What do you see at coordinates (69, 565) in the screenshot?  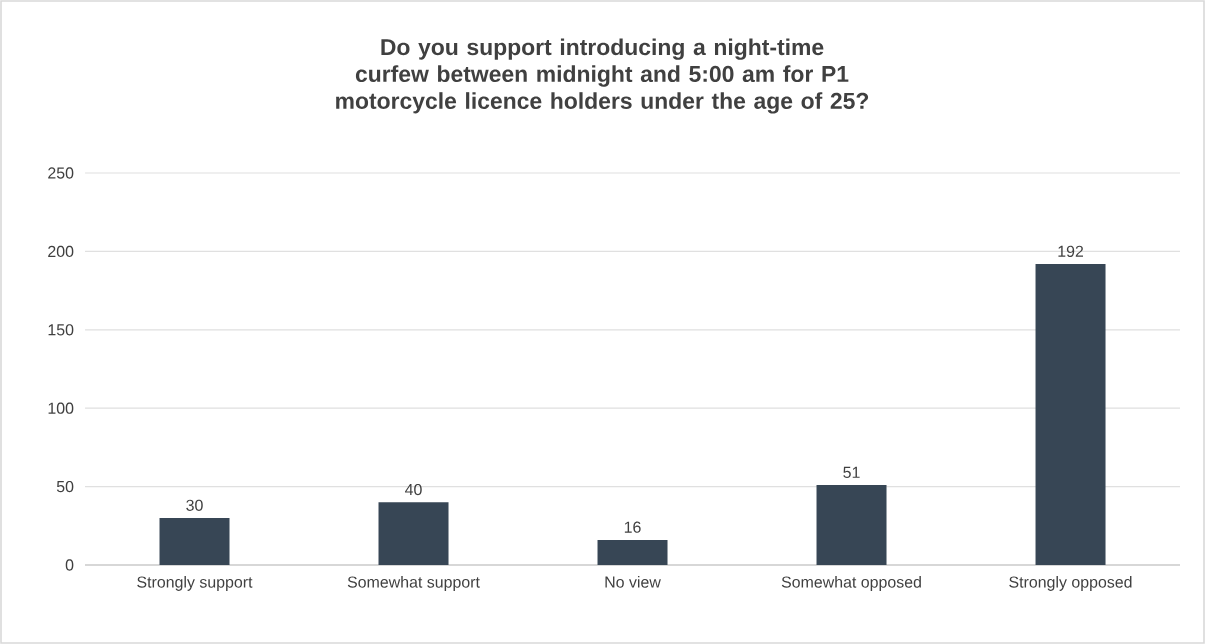 I see `y-tick-label: 0` at bounding box center [69, 565].